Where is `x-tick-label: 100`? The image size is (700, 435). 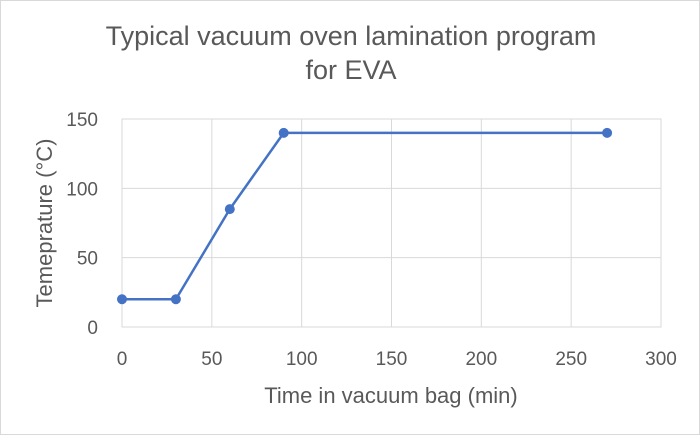
x-tick-label: 100 is located at coordinates (302, 359).